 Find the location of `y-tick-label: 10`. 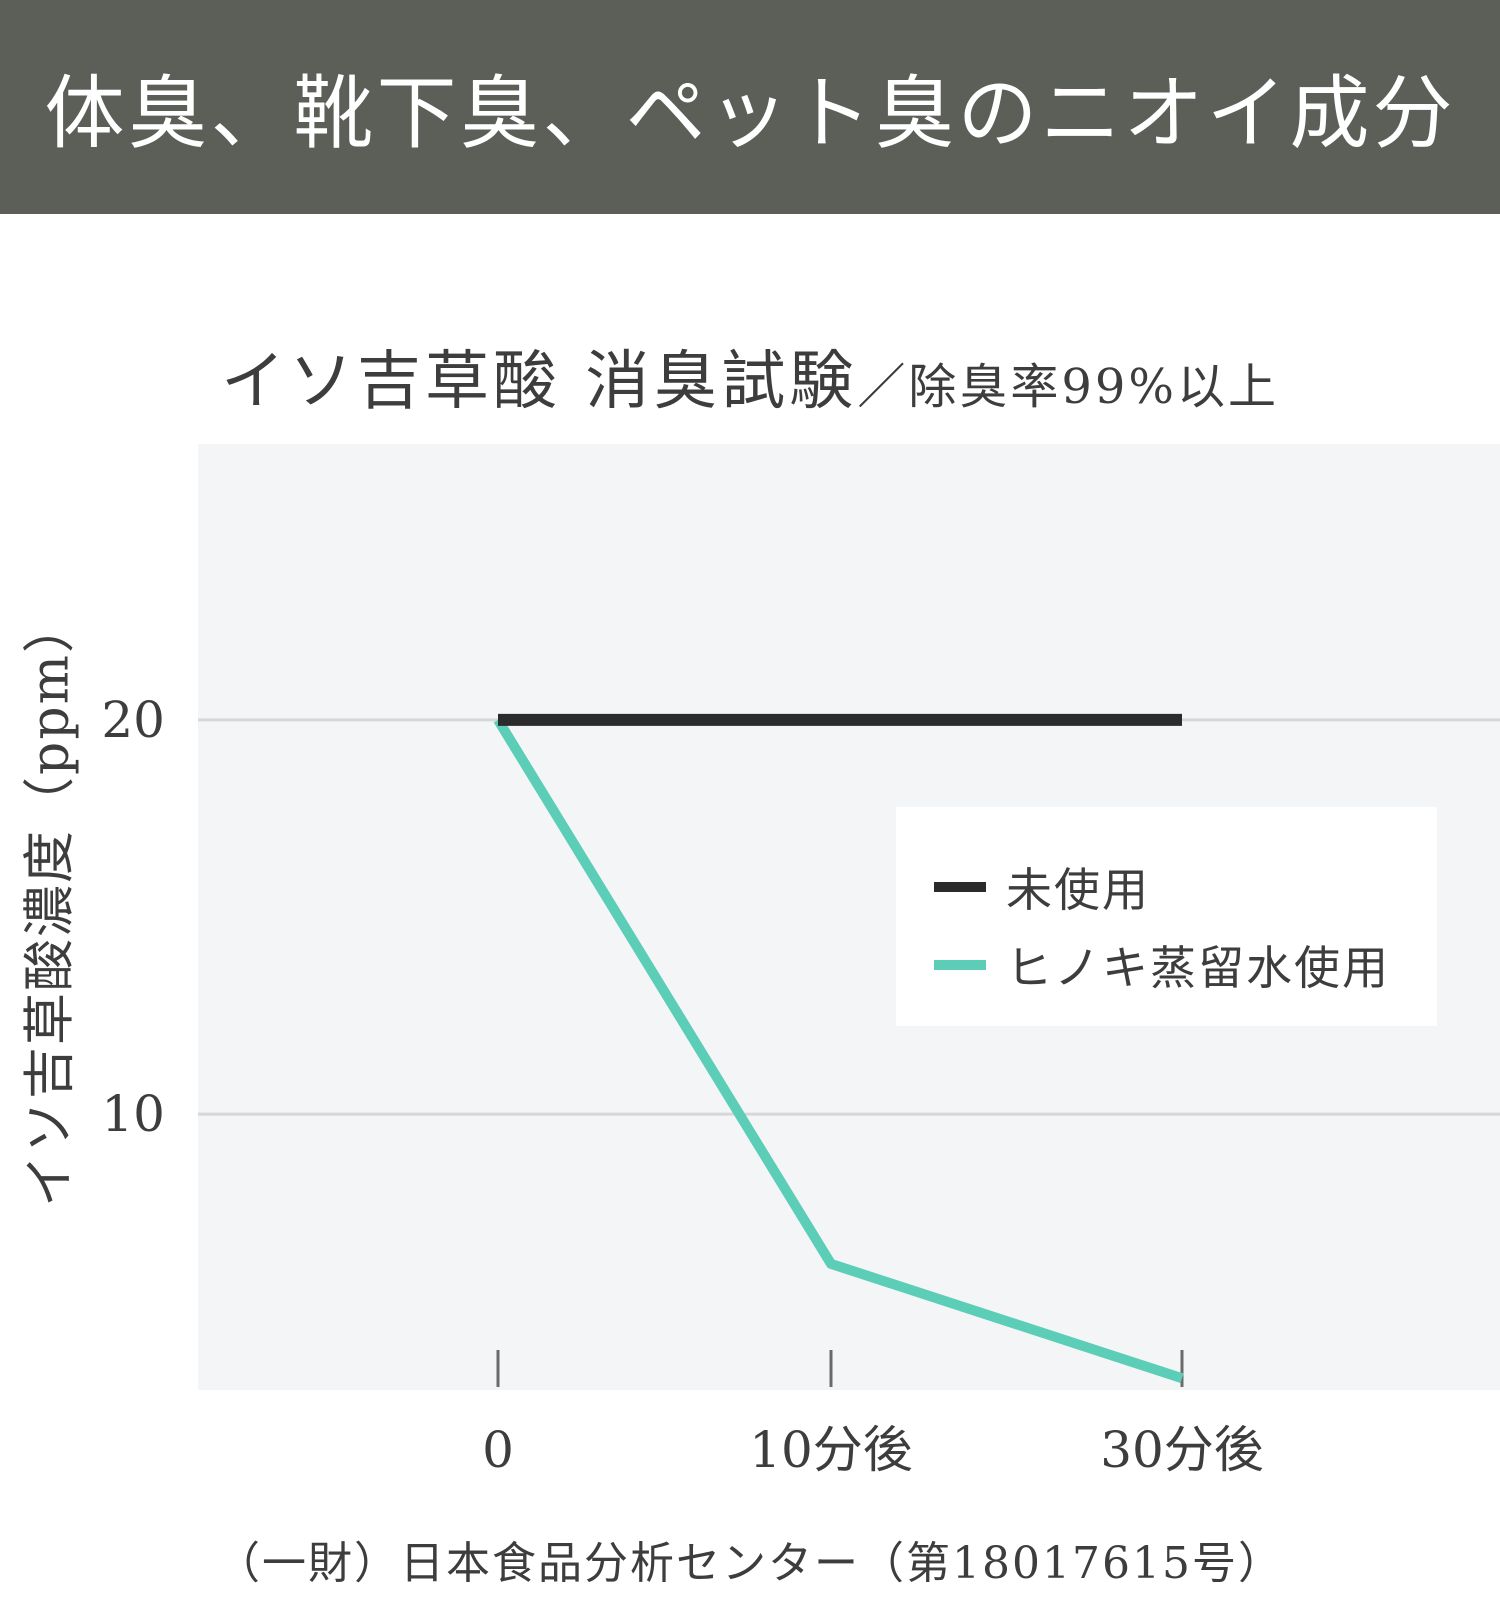

y-tick-label: 10 is located at coordinates (133, 1114).